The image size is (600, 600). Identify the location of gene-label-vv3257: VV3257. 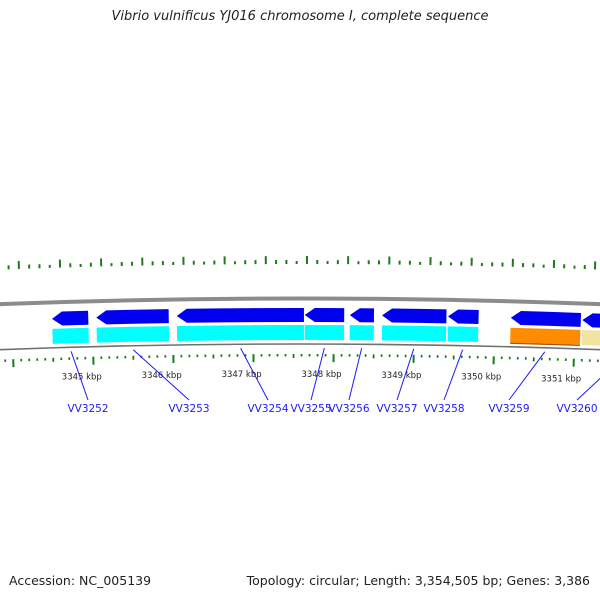
(396, 409).